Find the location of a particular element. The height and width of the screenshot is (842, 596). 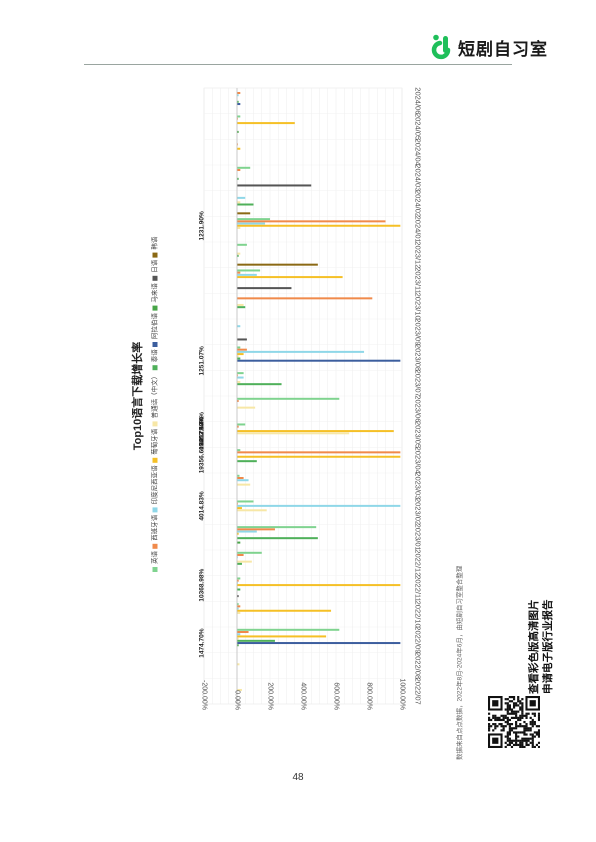

data-label: 2179.44% is located at coordinates (202, 426).